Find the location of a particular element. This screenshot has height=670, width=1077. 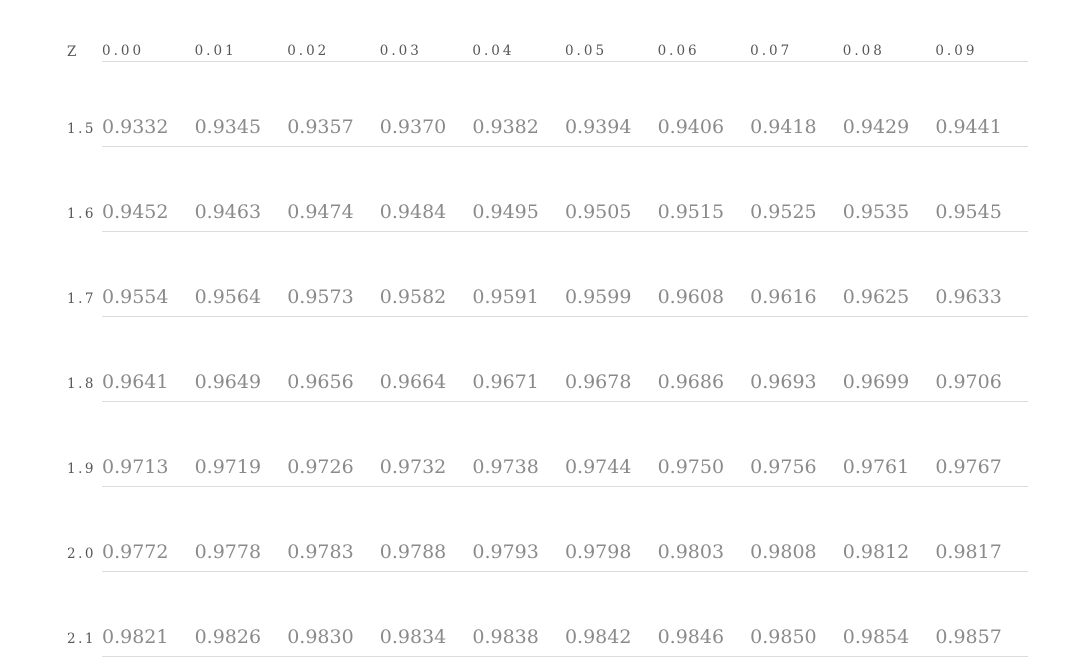

corner-header-z: Z is located at coordinates (72, 51).